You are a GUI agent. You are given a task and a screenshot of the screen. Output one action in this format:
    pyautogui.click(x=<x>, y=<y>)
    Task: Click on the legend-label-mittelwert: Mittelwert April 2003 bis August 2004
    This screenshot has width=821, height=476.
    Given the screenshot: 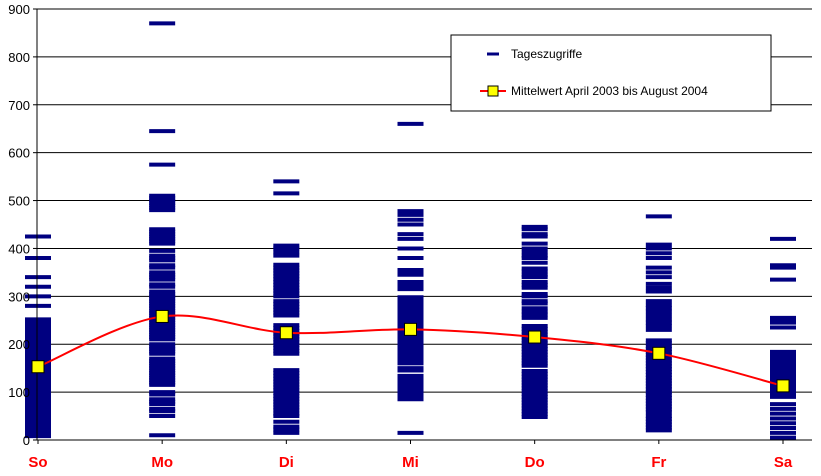 What is the action you would take?
    pyautogui.click(x=609, y=91)
    